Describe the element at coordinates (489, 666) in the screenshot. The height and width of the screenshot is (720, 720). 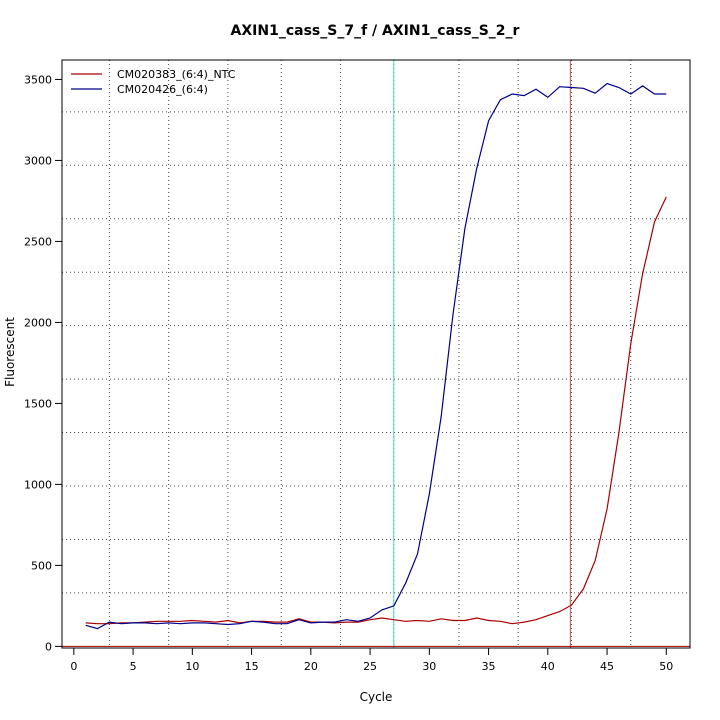
I see `x-tick-label: 35` at that location.